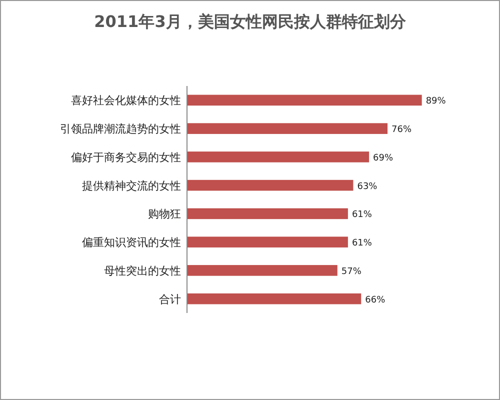 The height and width of the screenshot is (400, 500). I want to click on y-tick-label: 母性突出的女性, so click(142, 271).